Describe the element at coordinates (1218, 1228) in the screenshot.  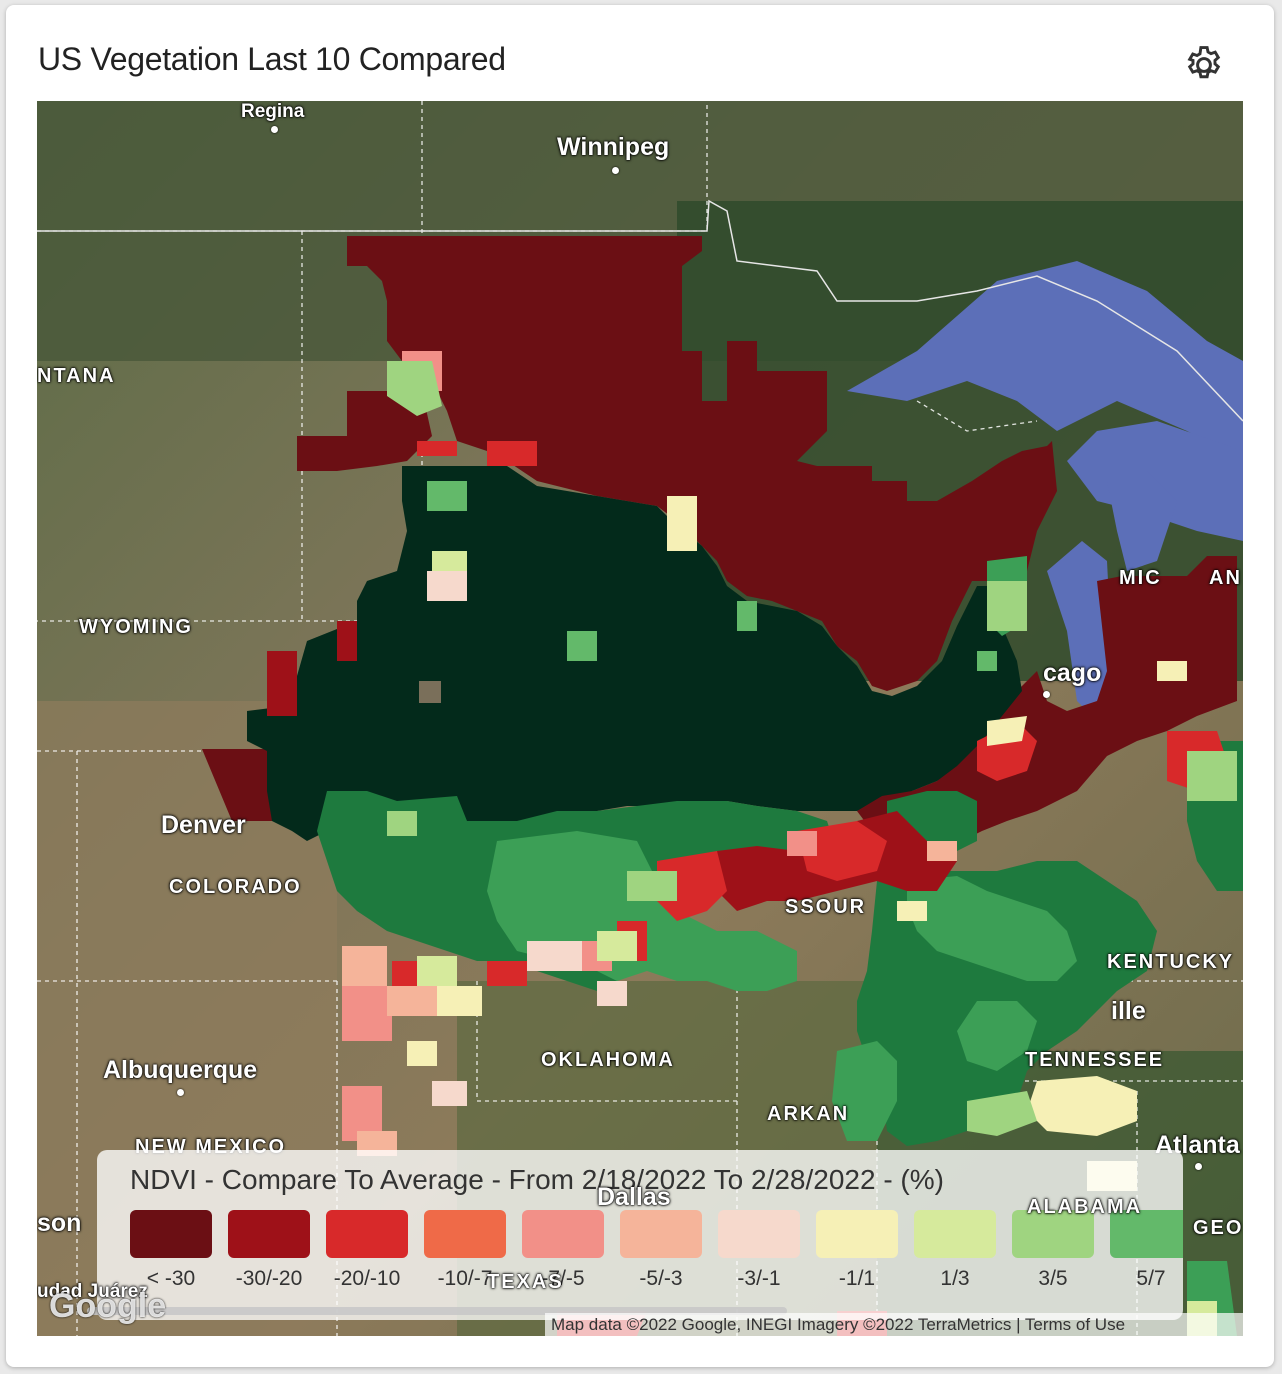
I see `map-label-georgia: GEO` at that location.